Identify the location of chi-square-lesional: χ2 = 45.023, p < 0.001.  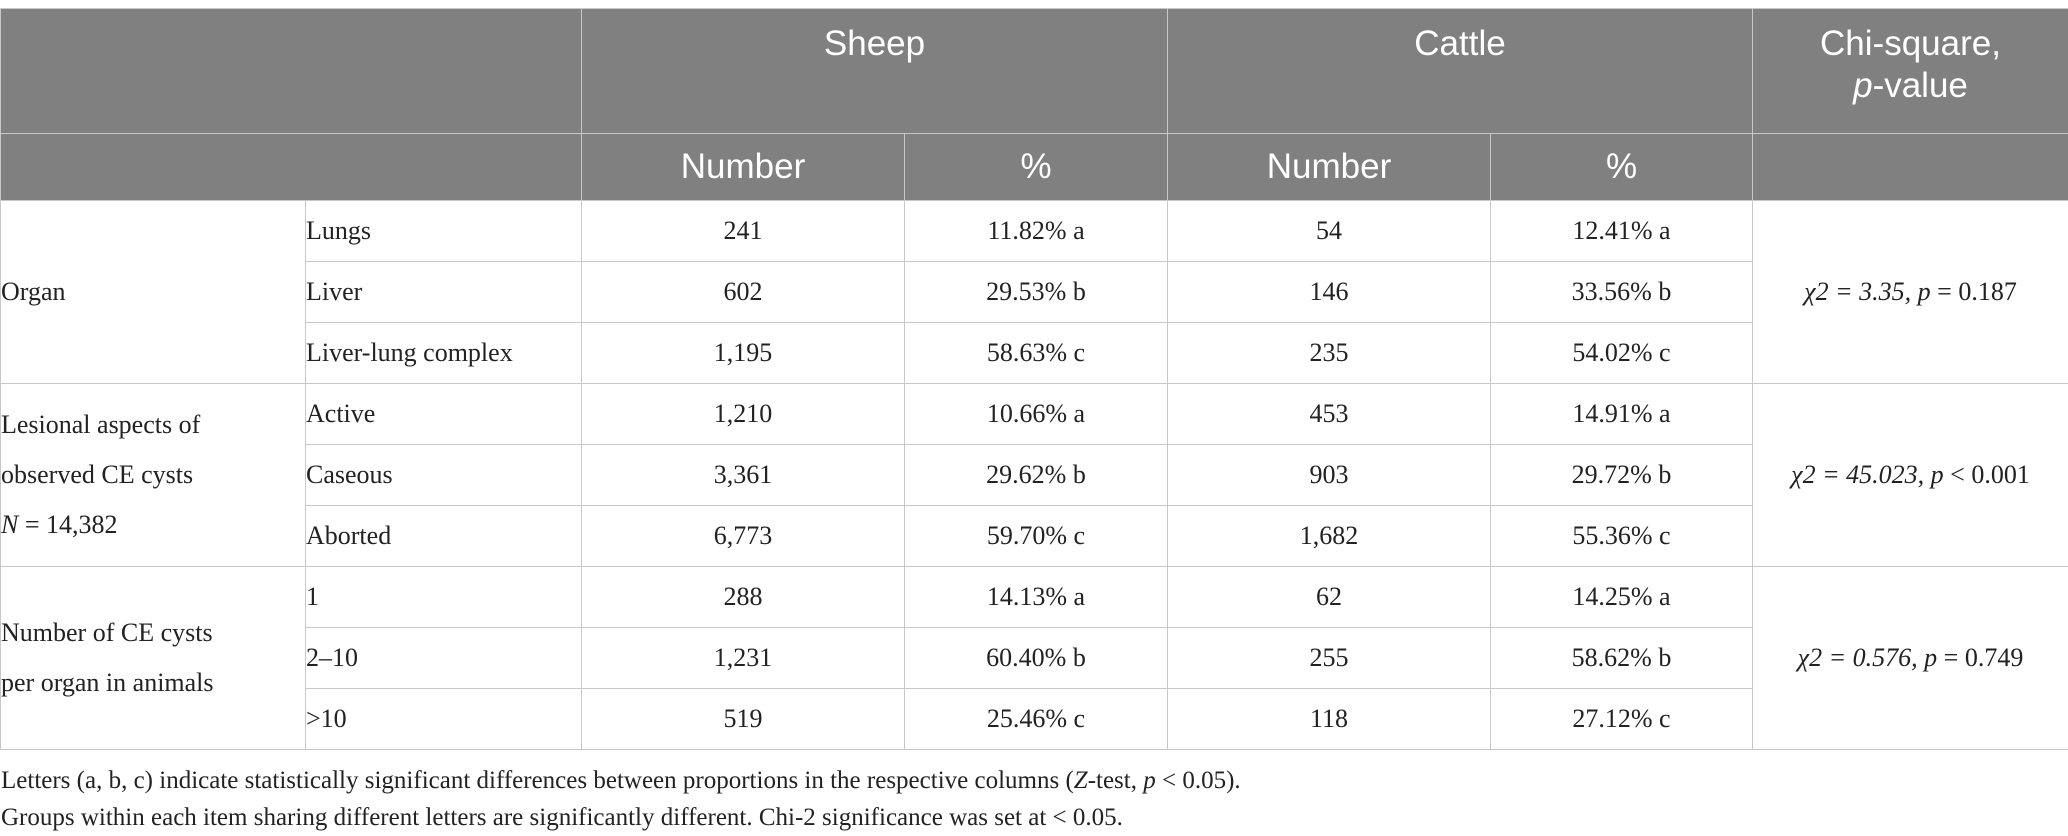
(1910, 475).